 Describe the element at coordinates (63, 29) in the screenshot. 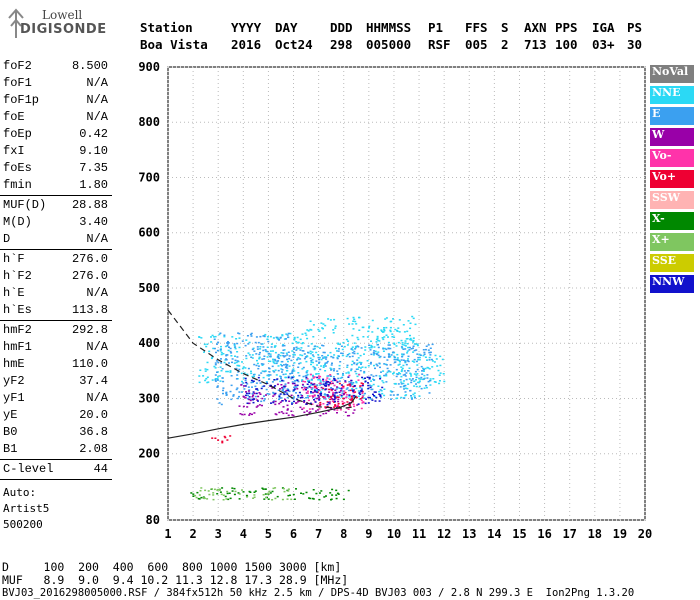

I see `logo-digisonde: DIGISONDE` at that location.